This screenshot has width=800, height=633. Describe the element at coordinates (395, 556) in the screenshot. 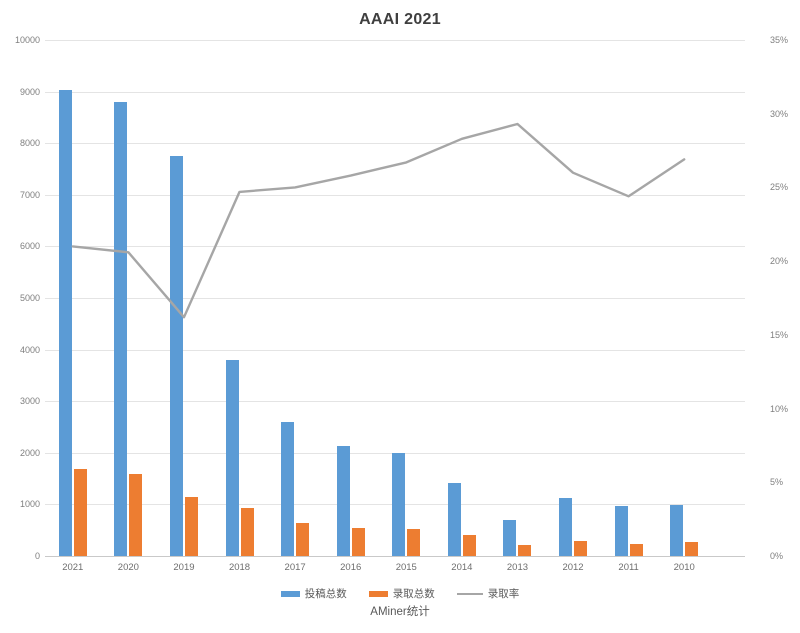

I see `x-axis-line` at that location.